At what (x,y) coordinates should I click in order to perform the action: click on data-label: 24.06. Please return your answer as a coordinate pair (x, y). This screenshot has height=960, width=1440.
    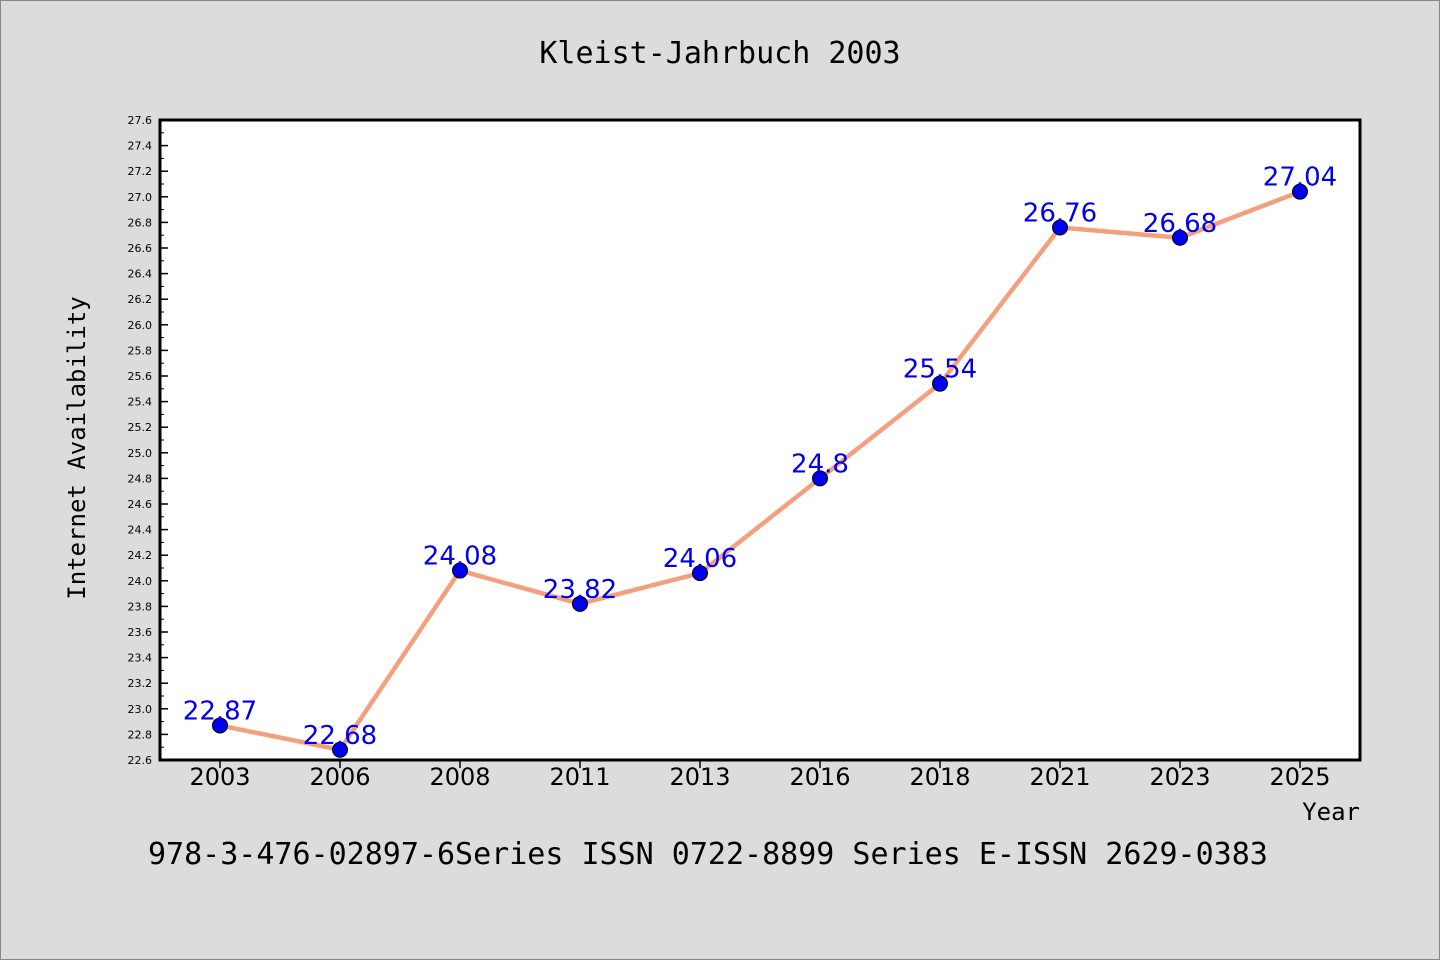
    Looking at the image, I should click on (700, 559).